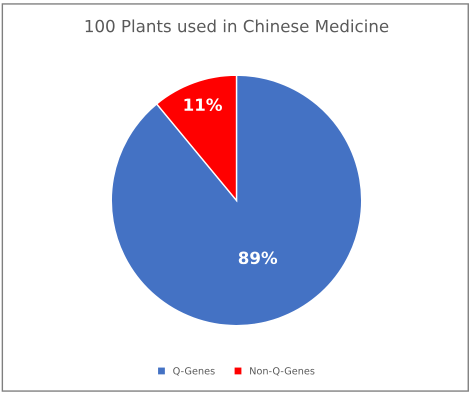  I want to click on data-label: 89%, so click(258, 258).